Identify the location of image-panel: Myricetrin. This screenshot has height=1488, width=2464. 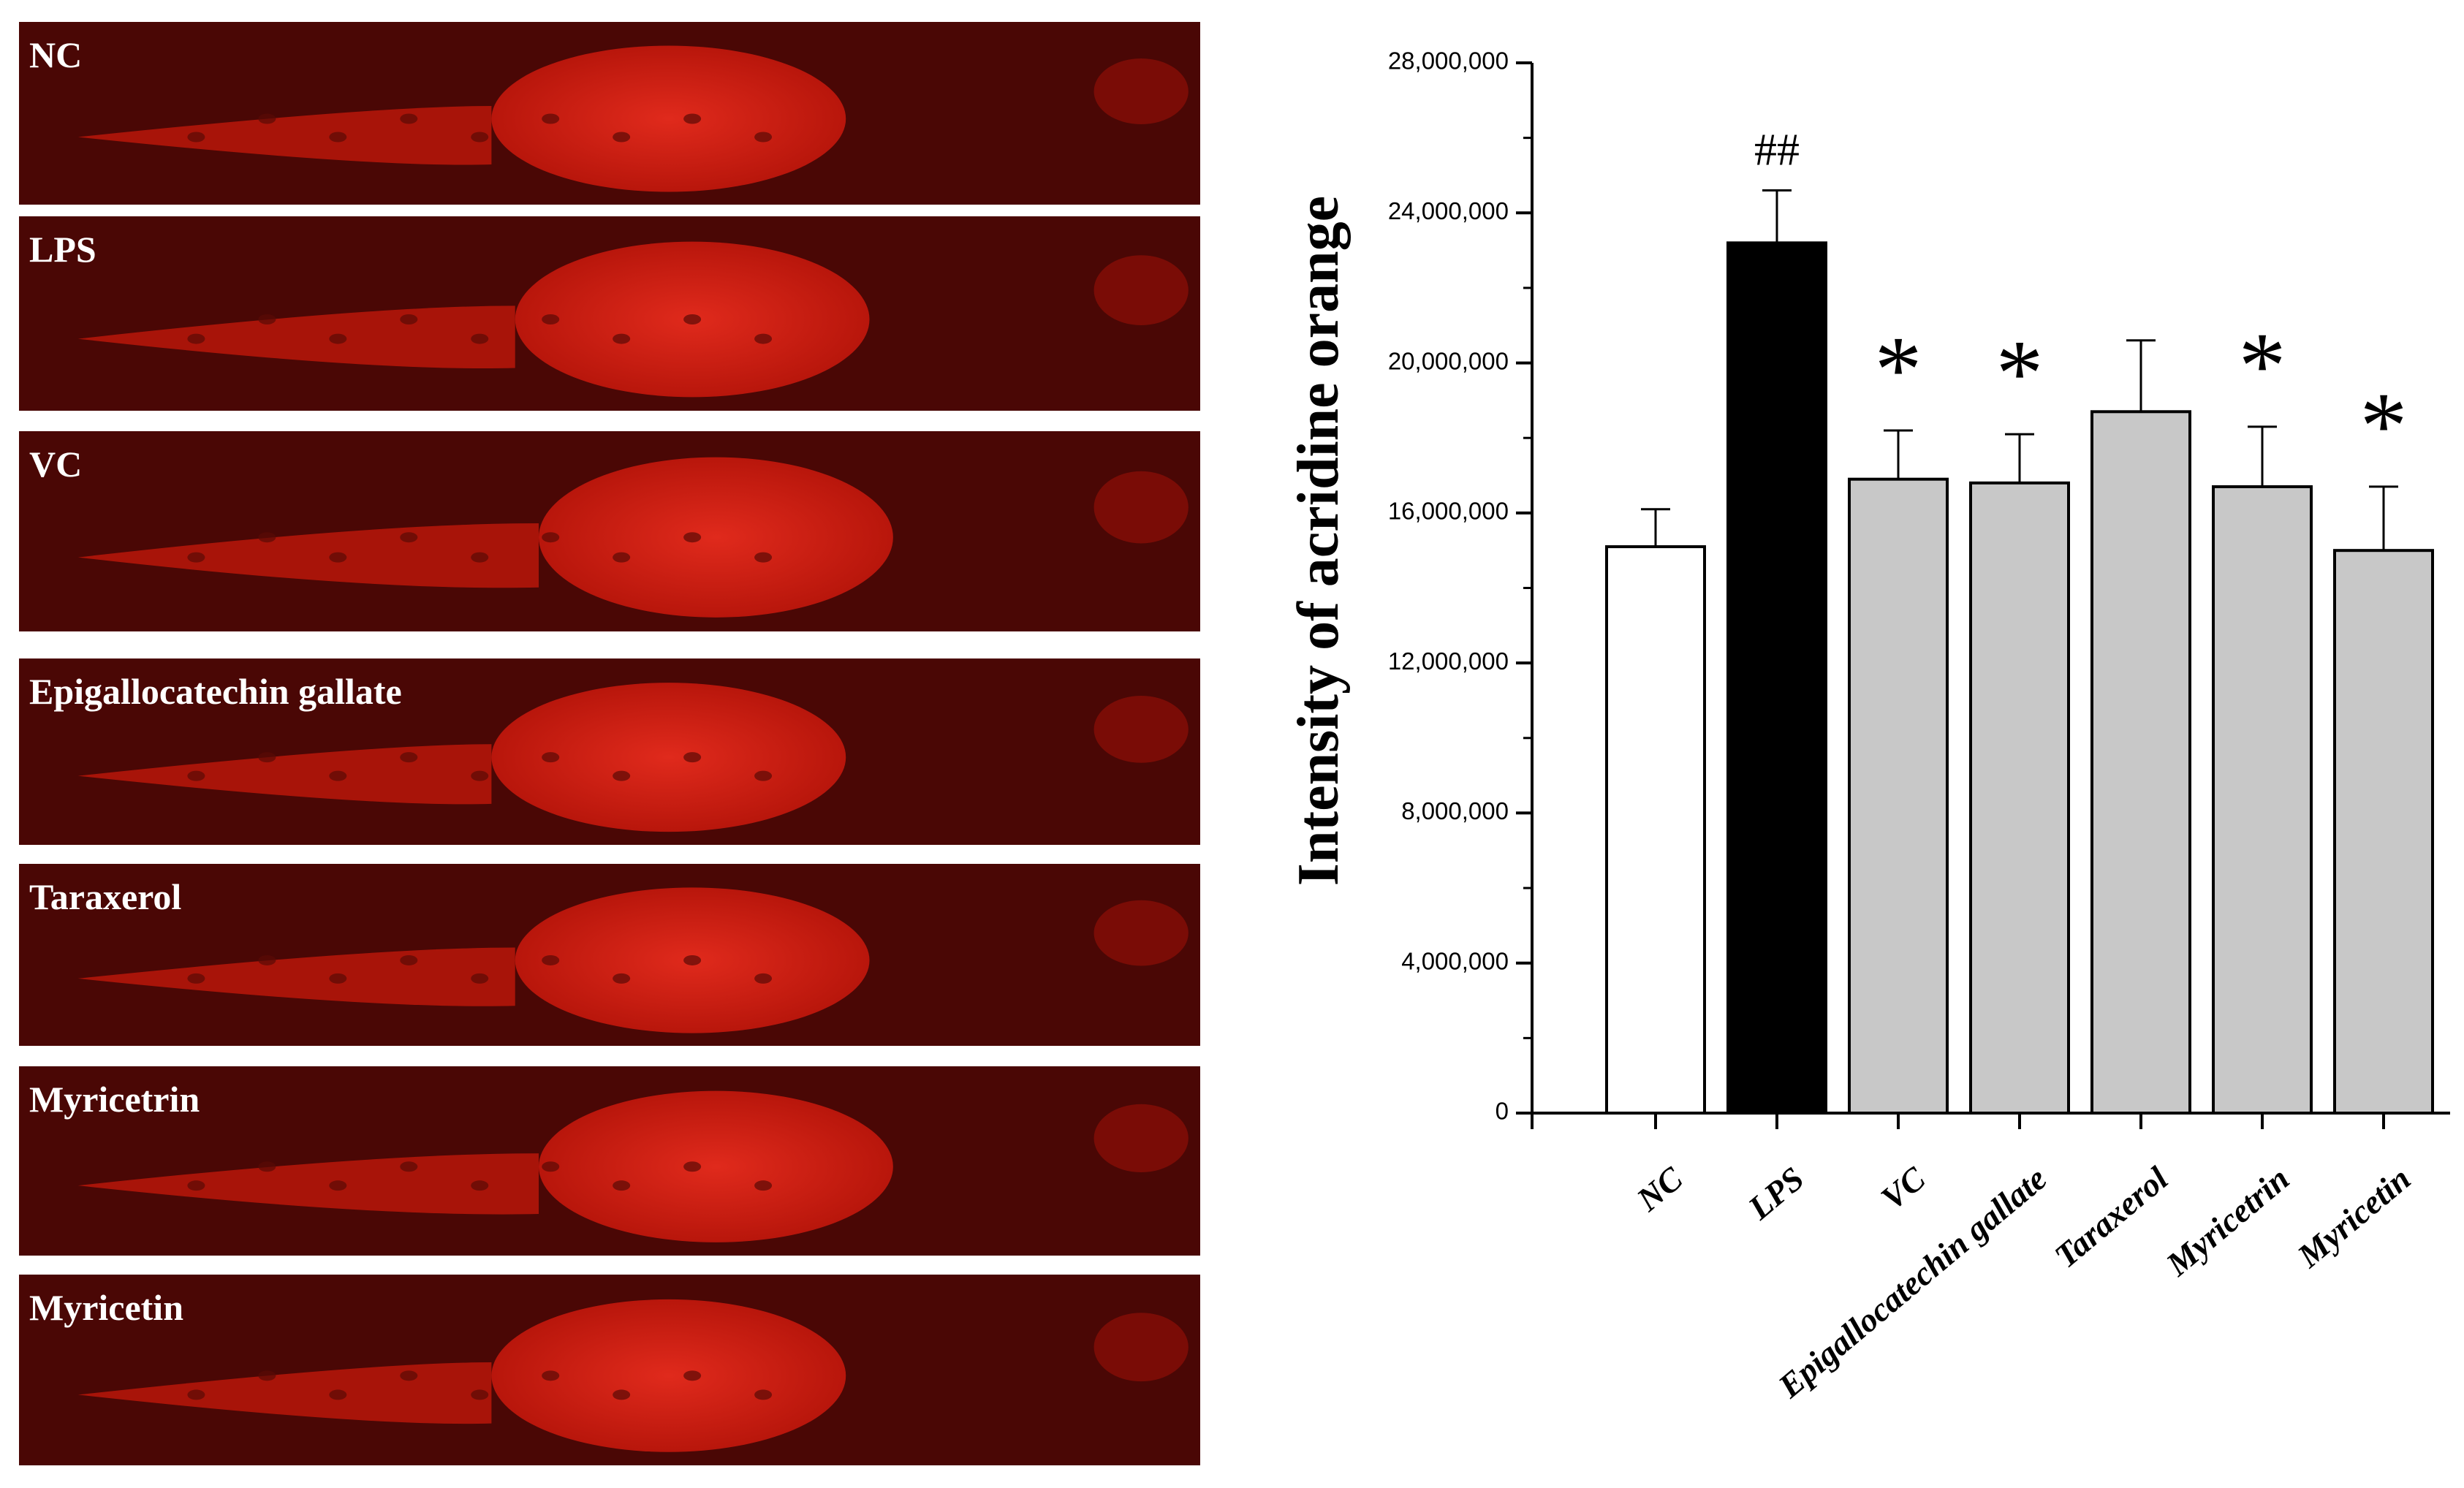
(609, 1161).